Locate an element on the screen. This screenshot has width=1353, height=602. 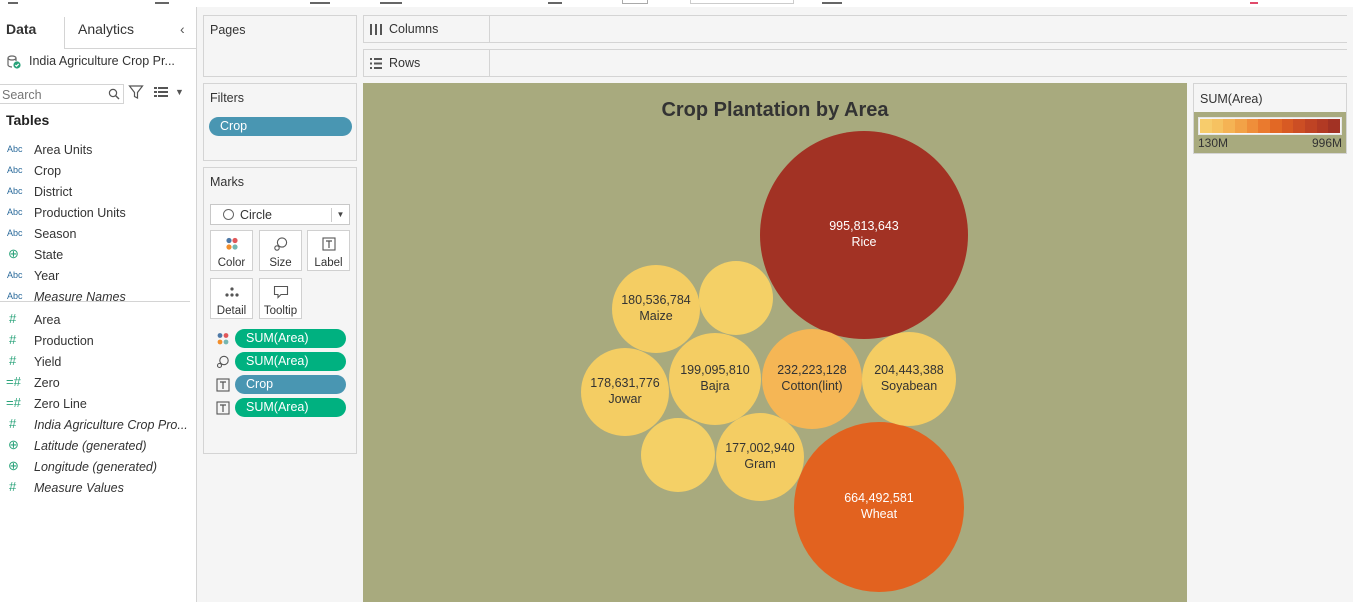
legend-color-ramp is located at coordinates (1270, 126).